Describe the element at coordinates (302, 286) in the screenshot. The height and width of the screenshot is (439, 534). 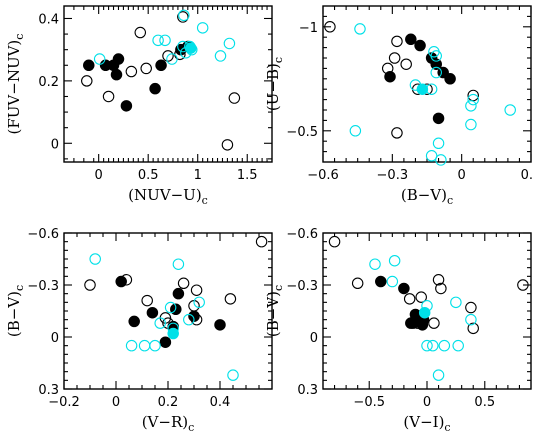
I see `y-tick-label: −0.3` at that location.